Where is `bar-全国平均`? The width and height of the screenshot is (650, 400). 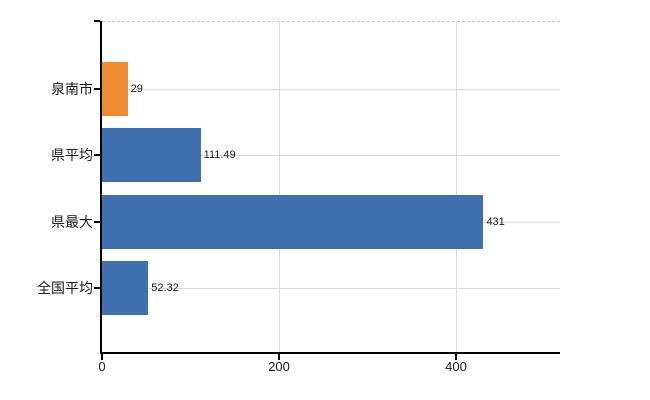
bar-全国平均 is located at coordinates (125, 288).